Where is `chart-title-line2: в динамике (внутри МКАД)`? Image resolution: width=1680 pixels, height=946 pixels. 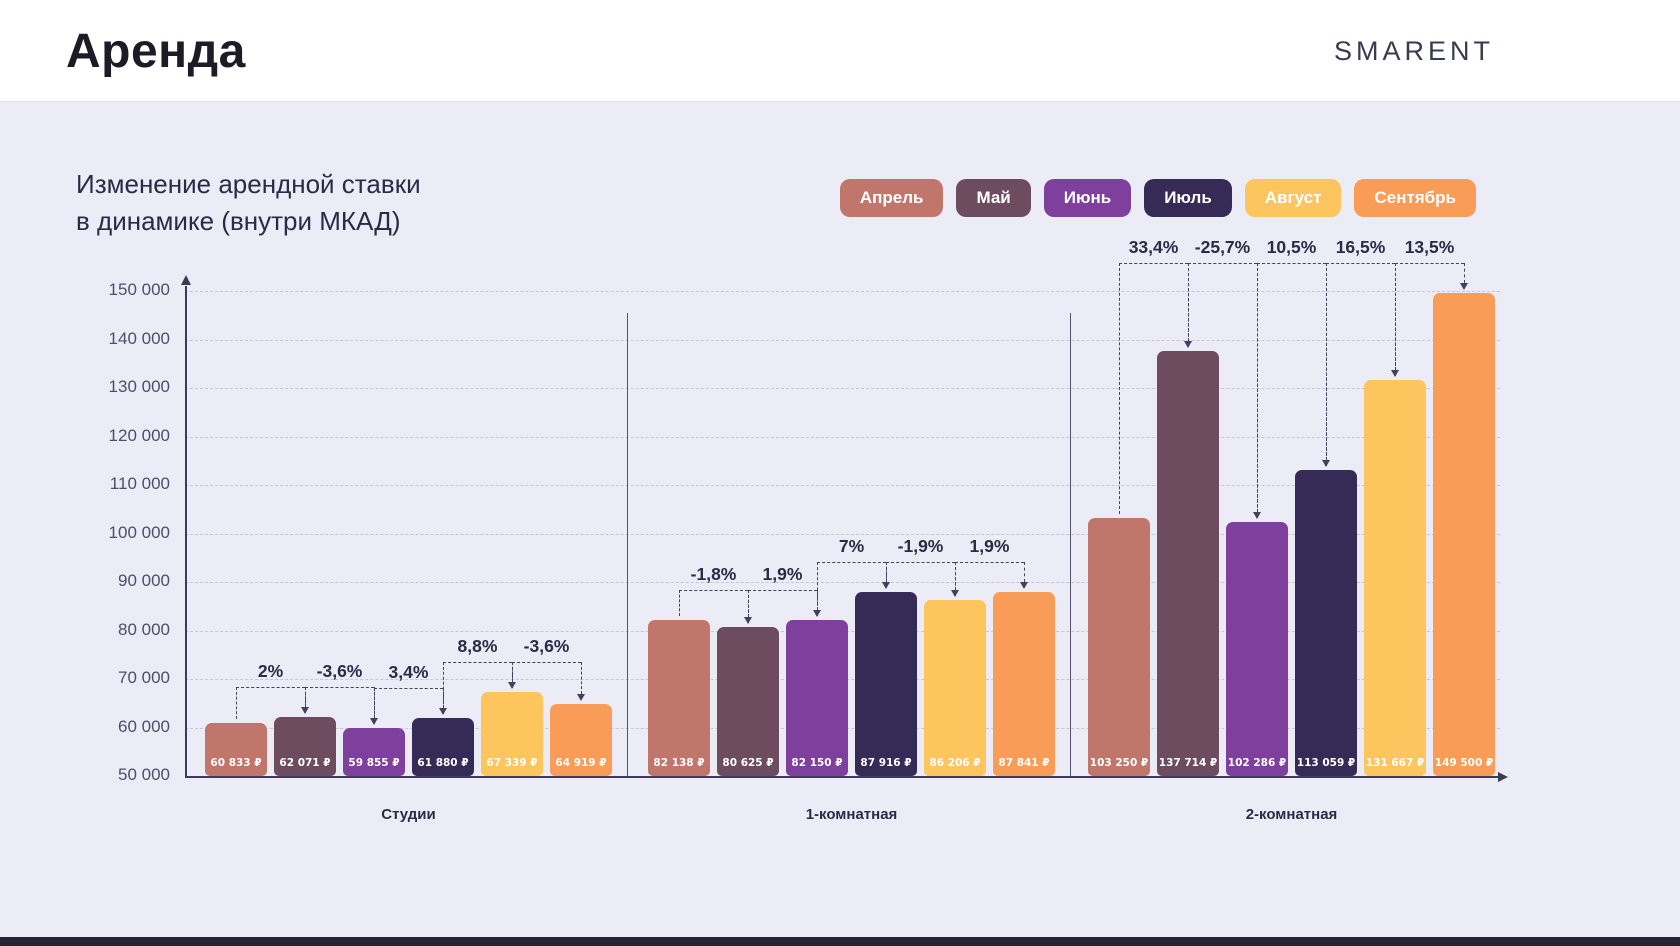
chart-title-line2: в динамике (внутри МКАД) is located at coordinates (238, 221).